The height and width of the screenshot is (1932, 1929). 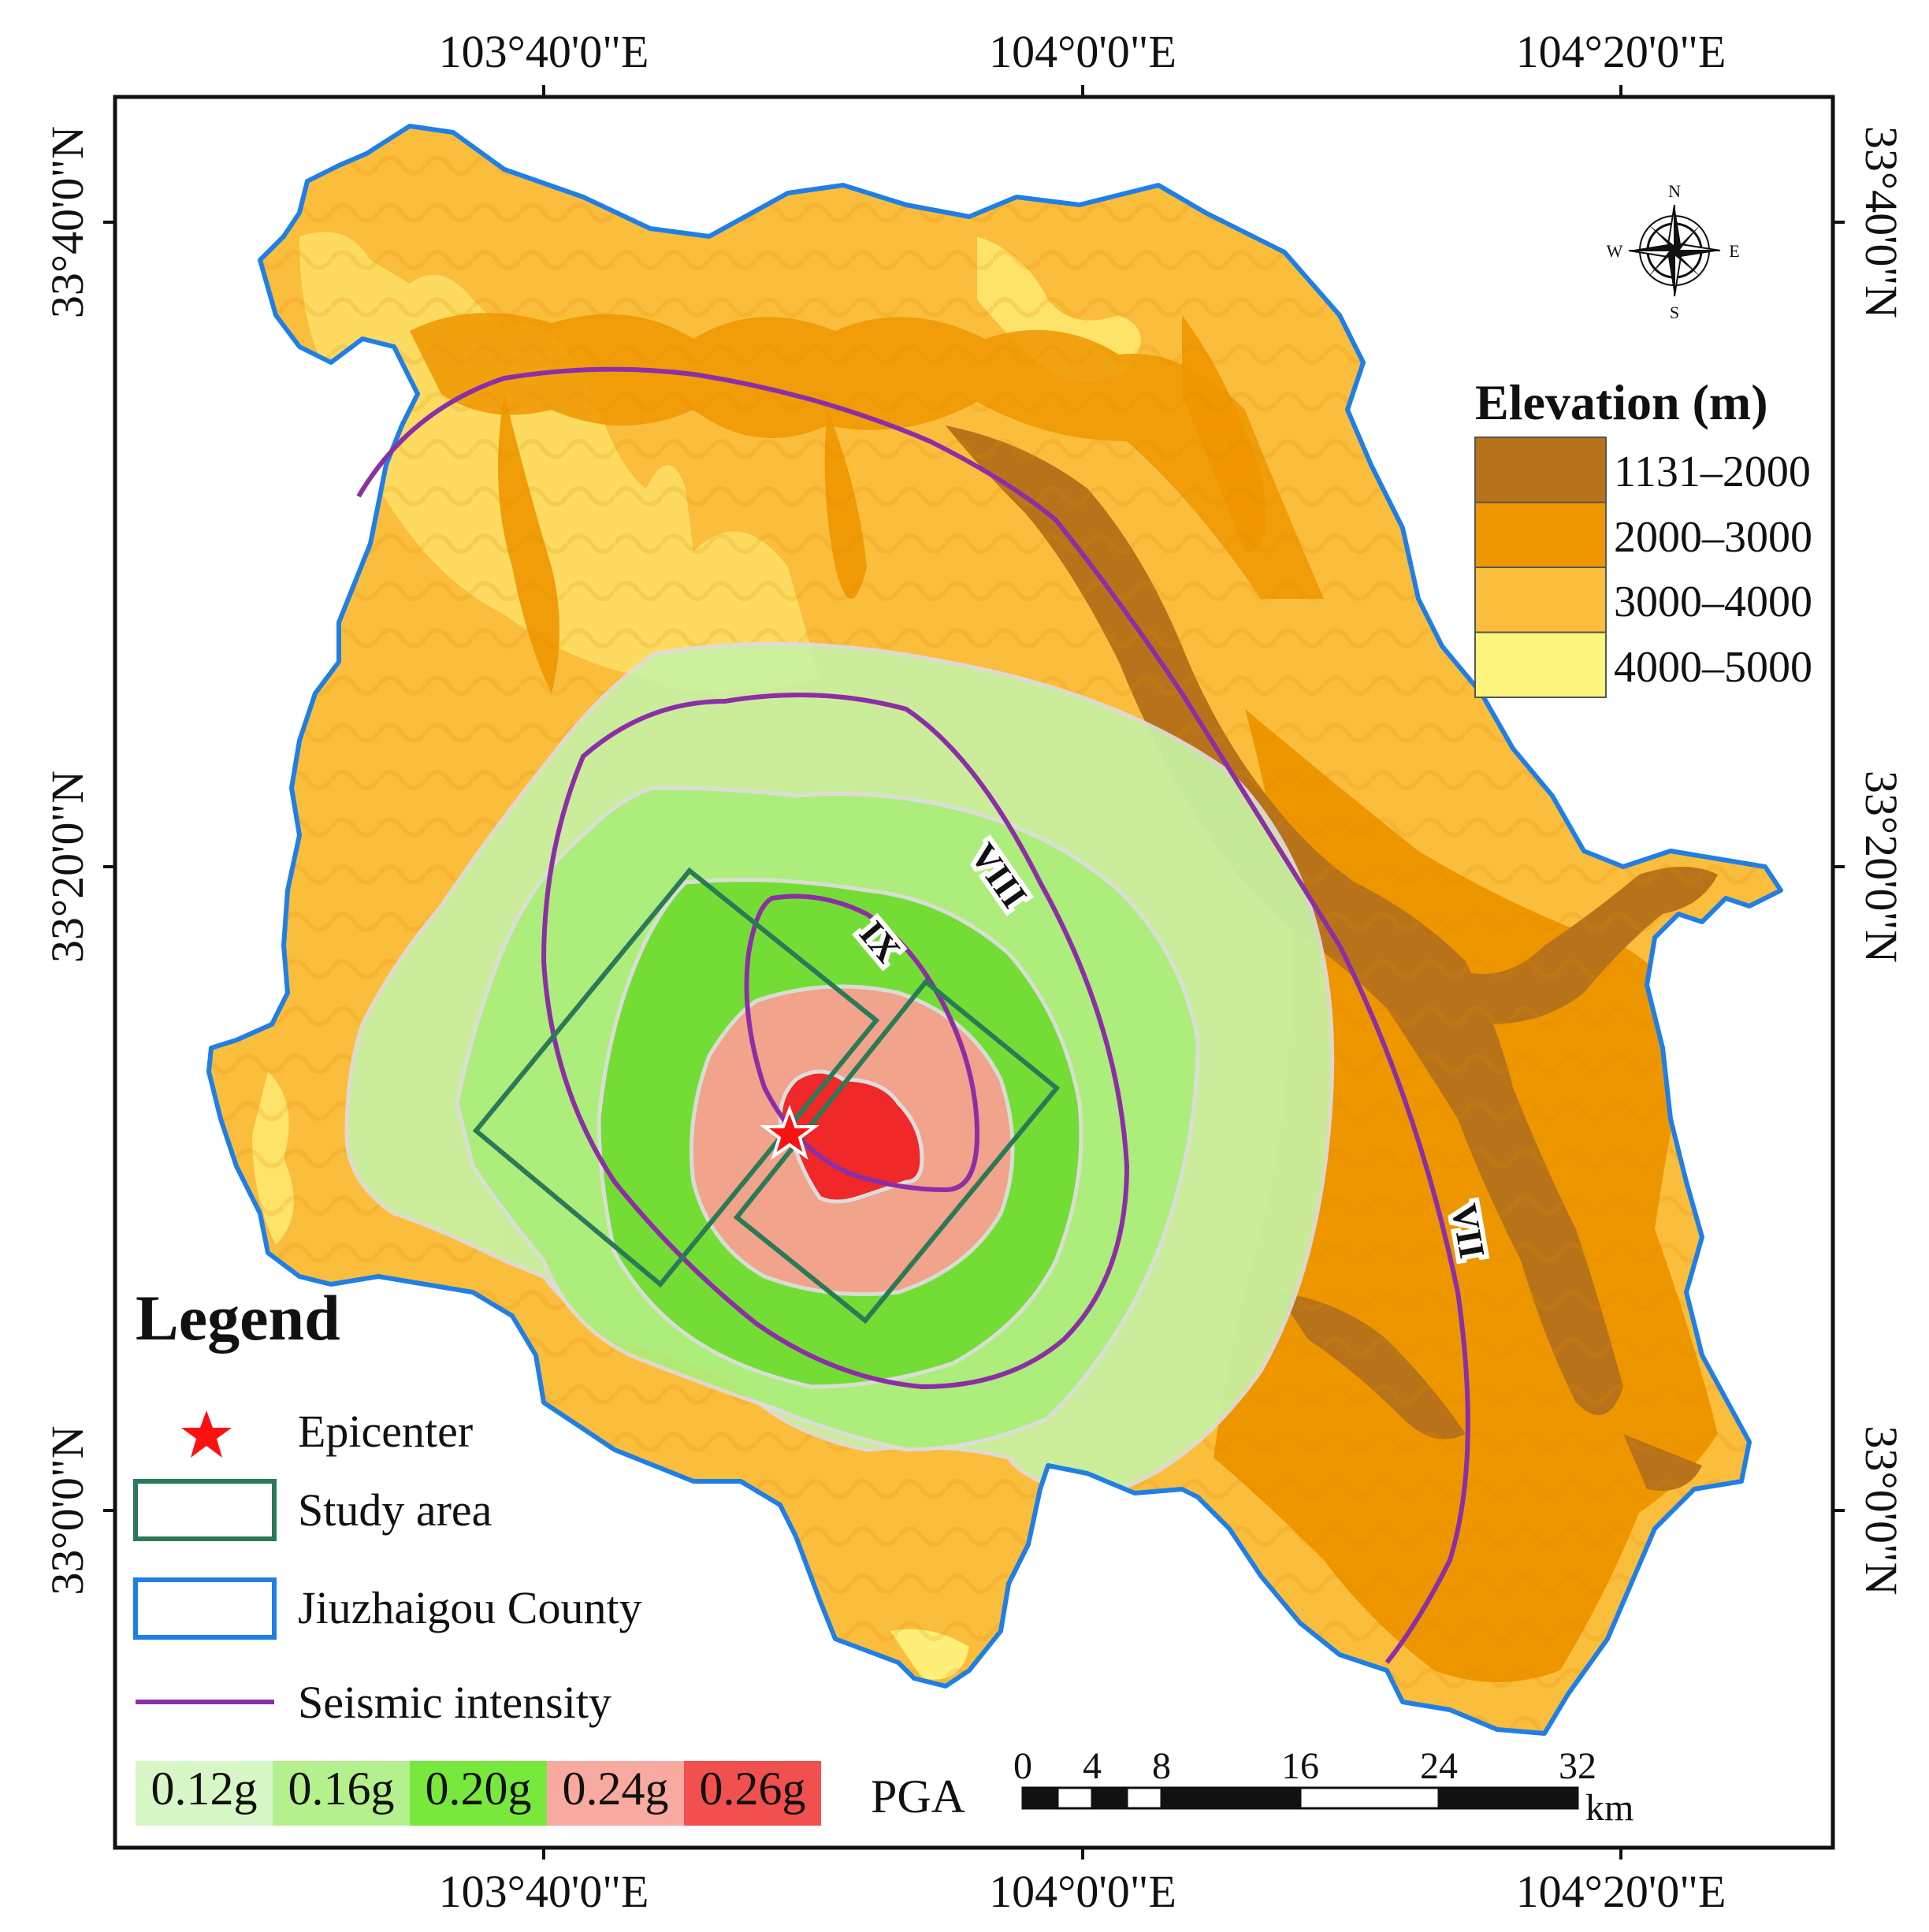 What do you see at coordinates (1161, 1766) in the screenshot?
I see `scale-bar-tick-3: 8` at bounding box center [1161, 1766].